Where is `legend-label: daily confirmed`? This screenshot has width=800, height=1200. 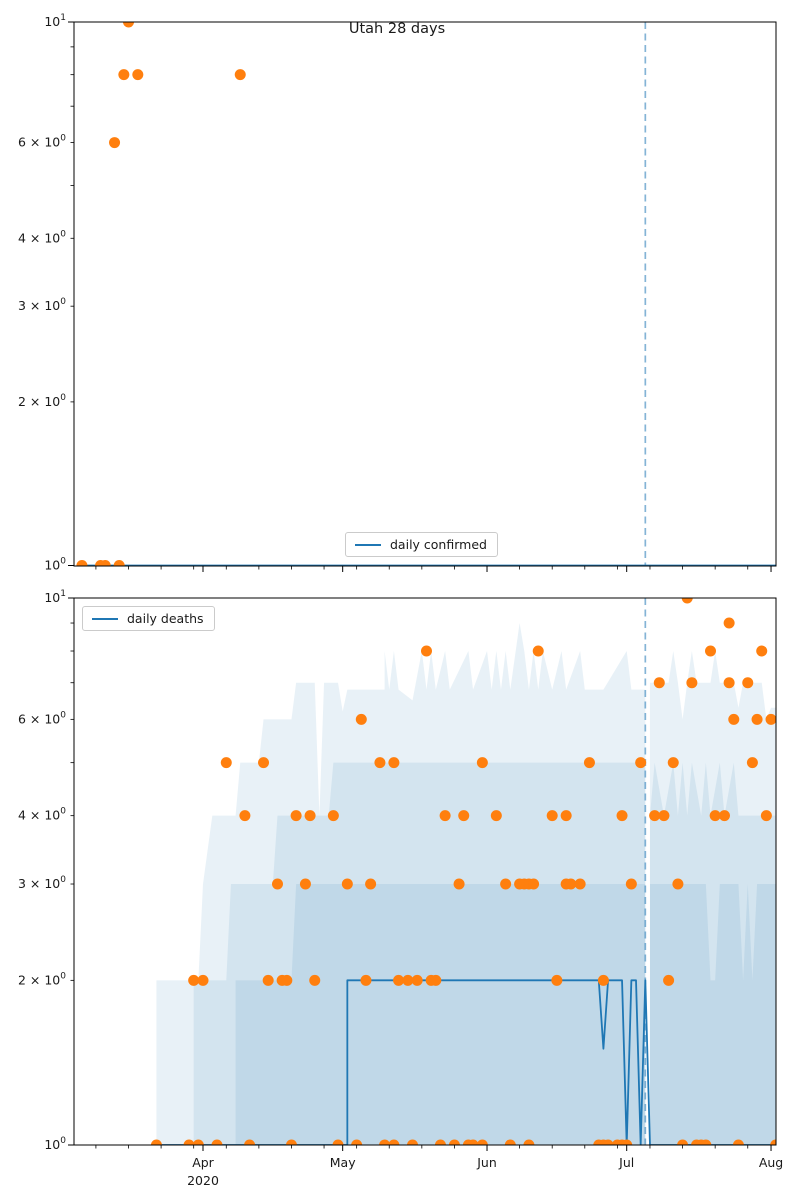 legend-label: daily confirmed is located at coordinates (438, 544).